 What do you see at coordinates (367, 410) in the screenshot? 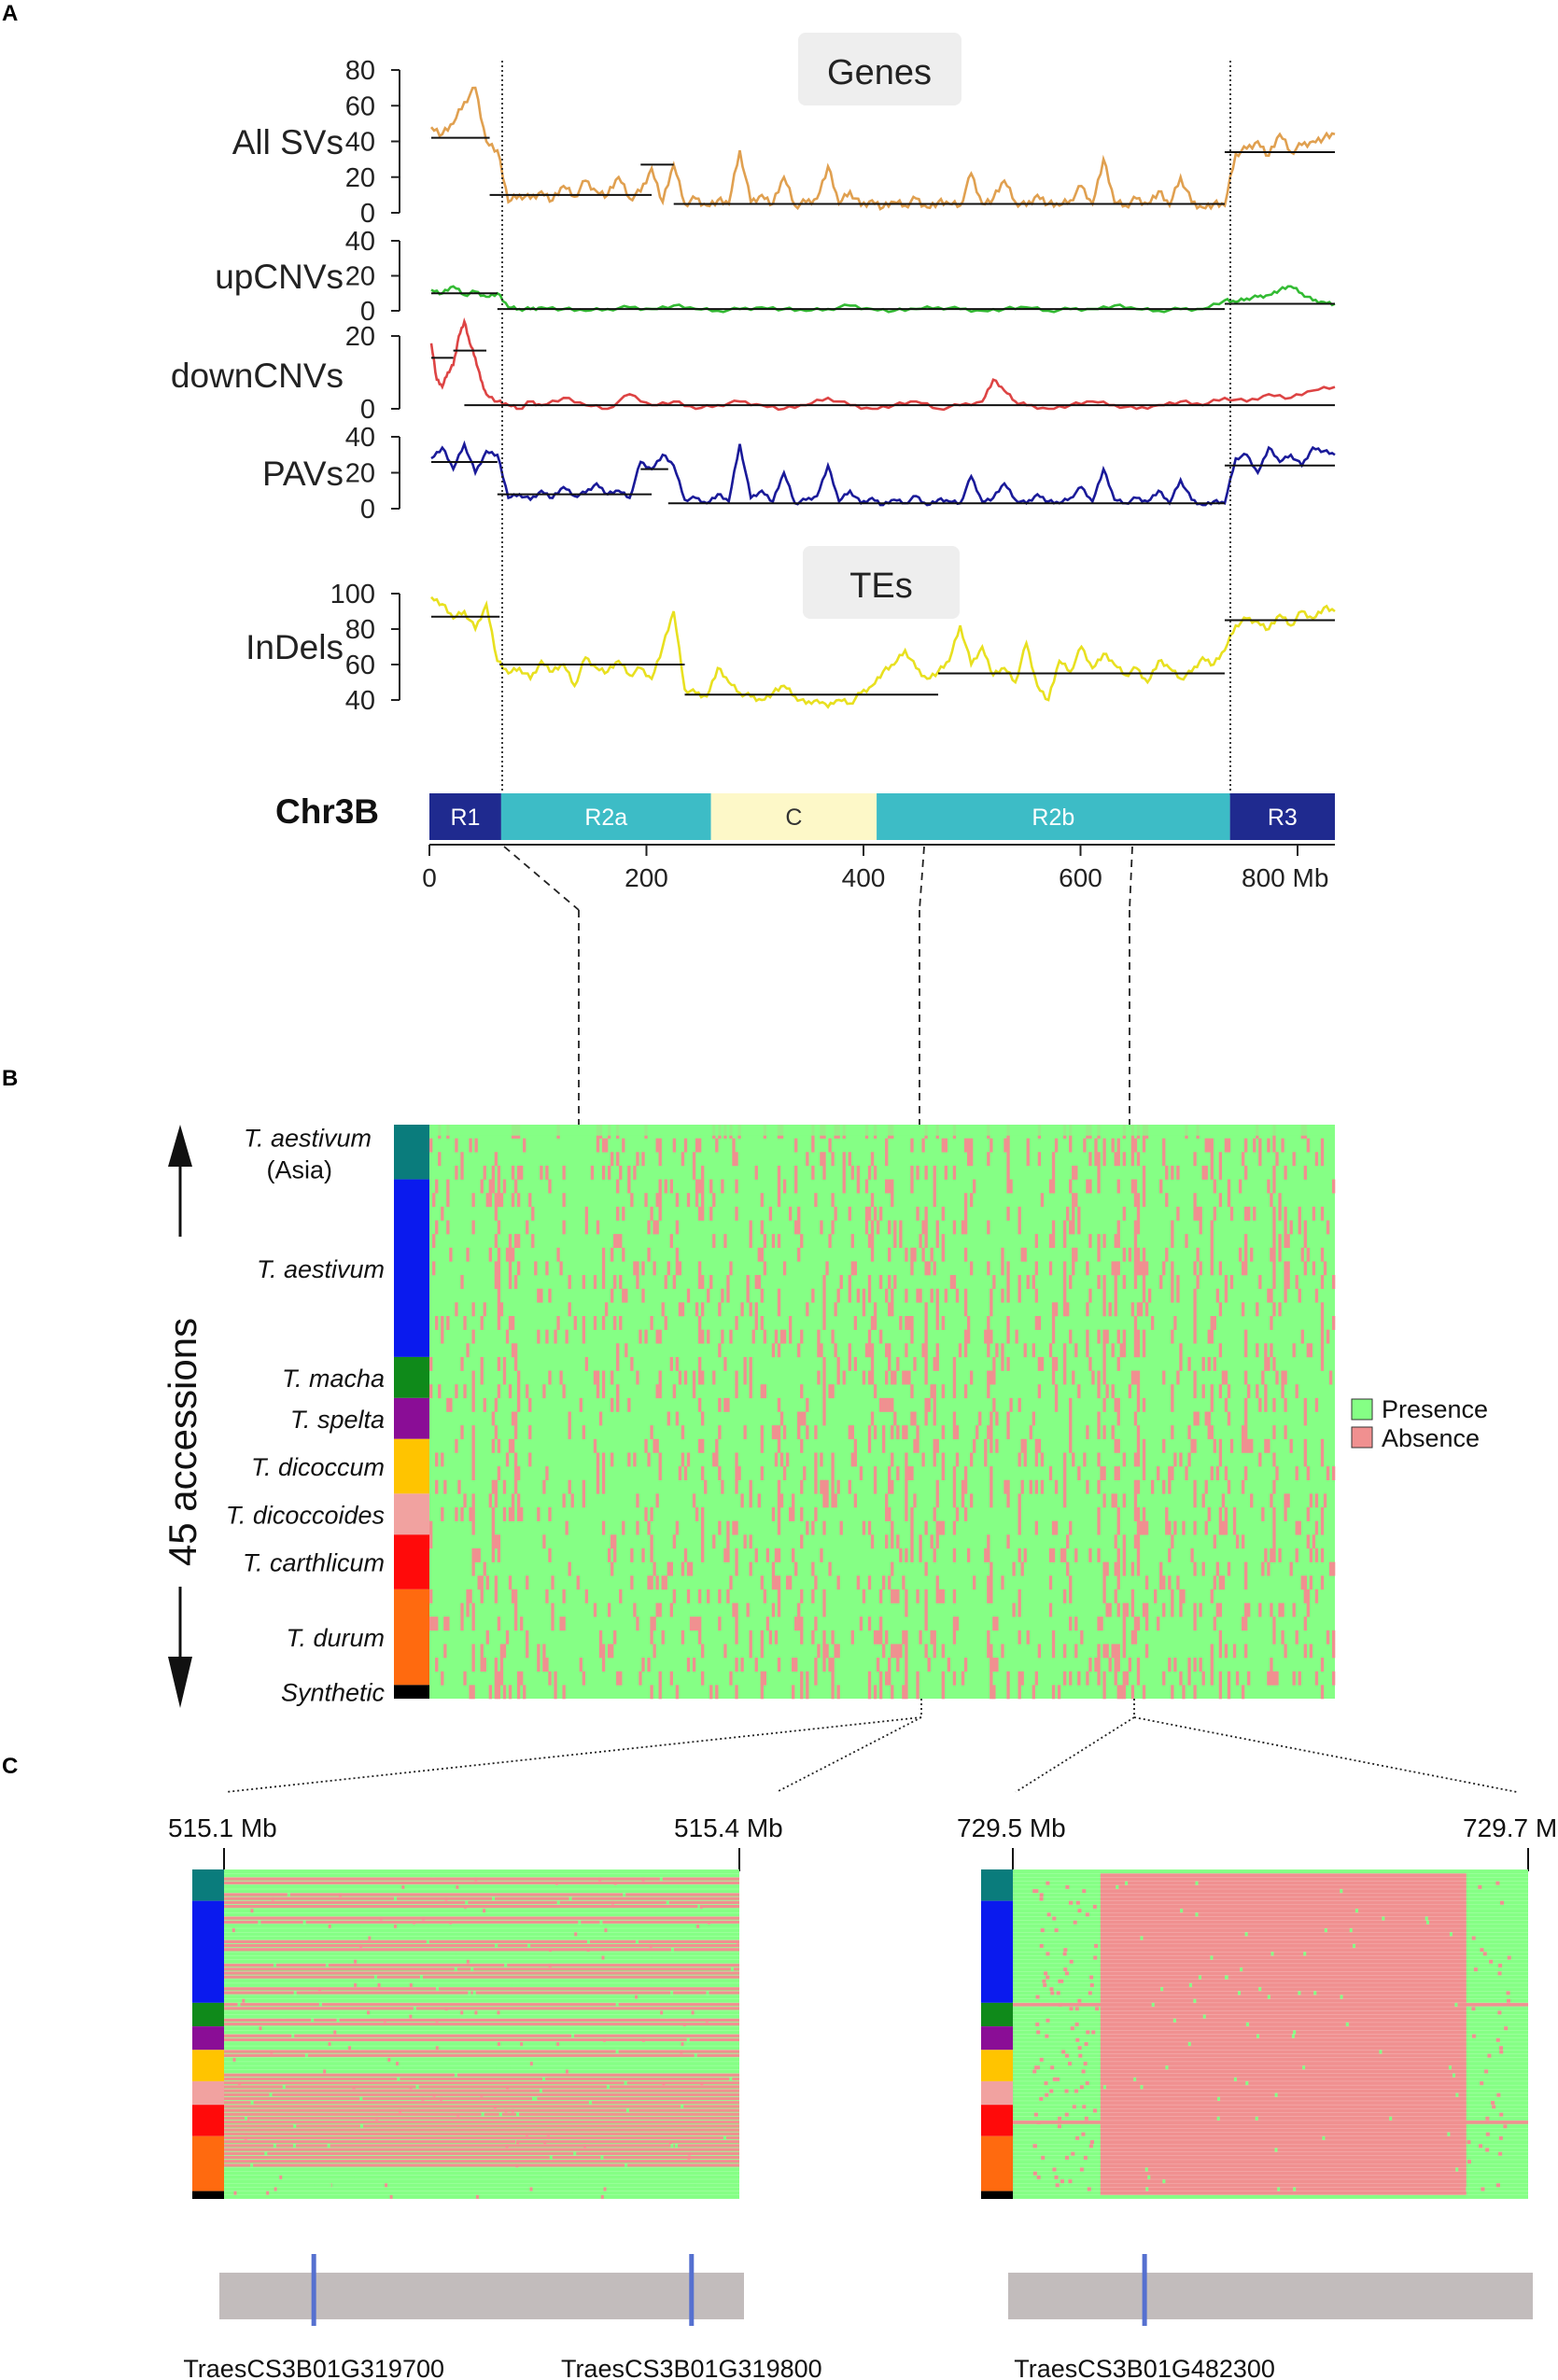
I see `y-tick-label: 0` at bounding box center [367, 410].